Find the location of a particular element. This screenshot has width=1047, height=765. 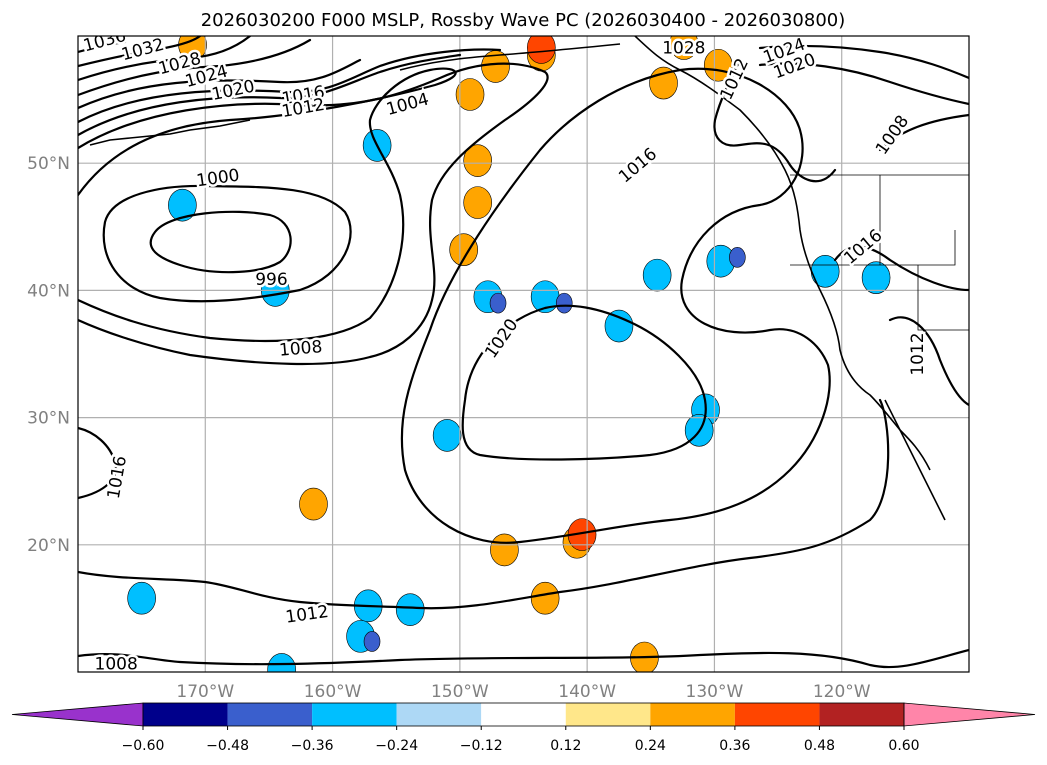

isobar-1008-south is located at coordinates (523, 658).